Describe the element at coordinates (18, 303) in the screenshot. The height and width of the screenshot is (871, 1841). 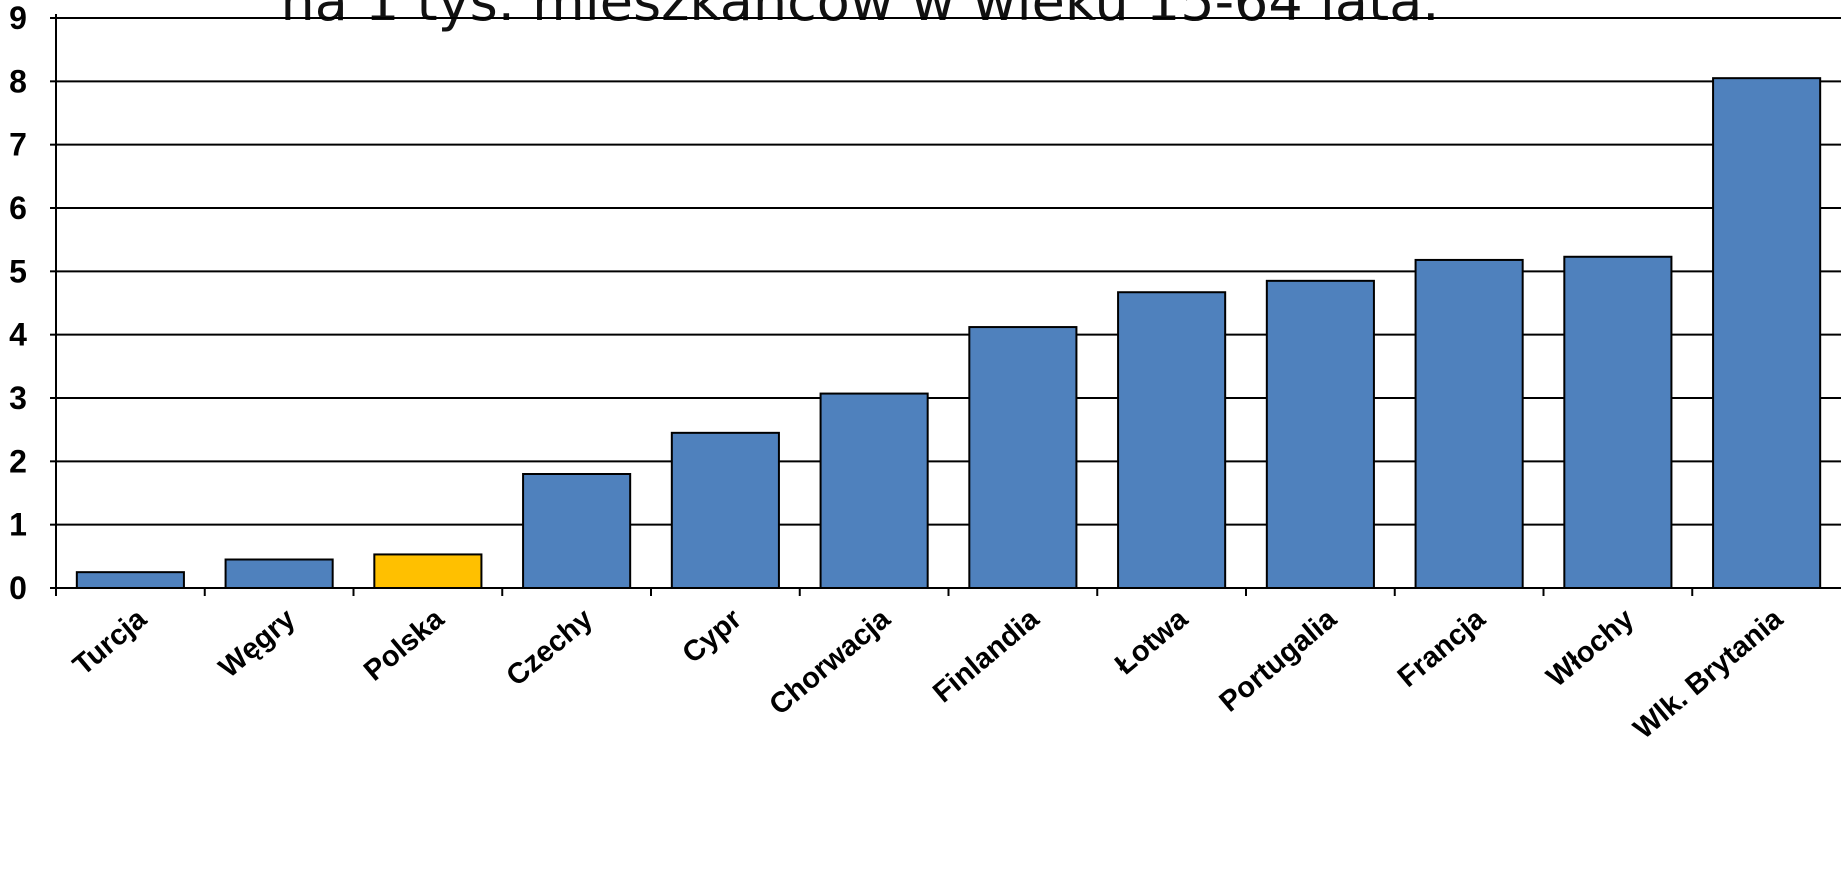
I see `y-axis-tick-labels: 0 1 2 3 4 5 6 7 8 9` at that location.